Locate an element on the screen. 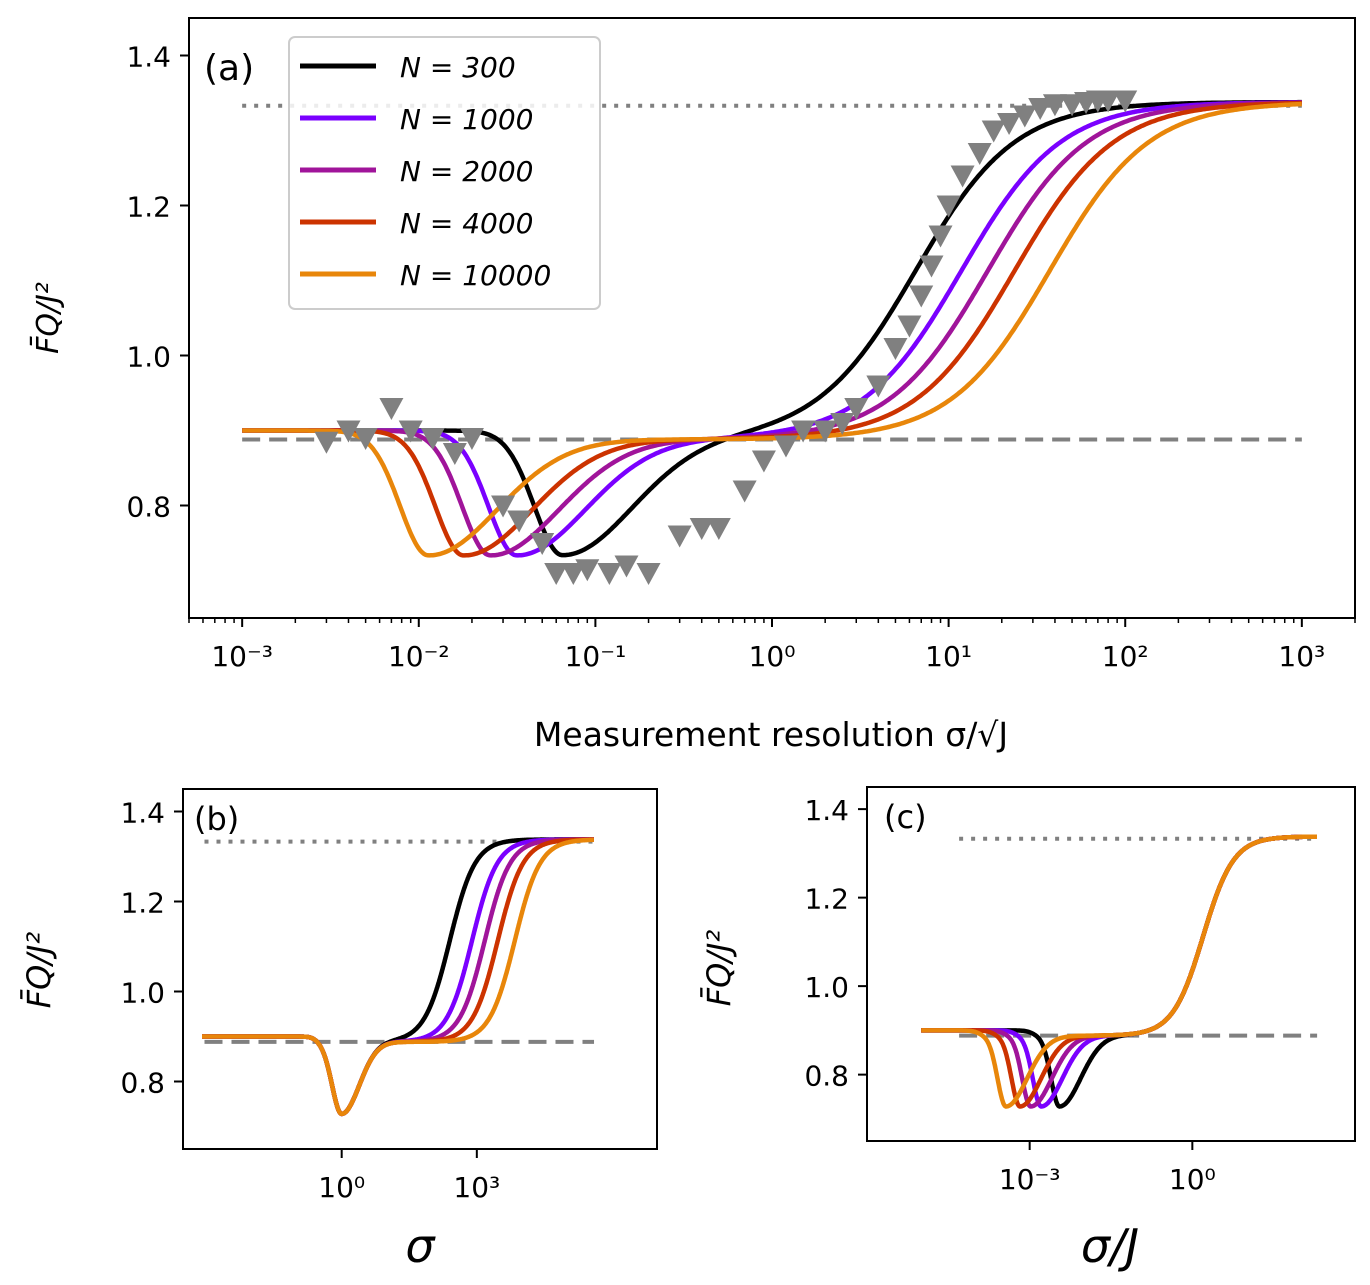 Image resolution: width=1370 pixels, height=1285 pixels. panel-b-xtick-label: 10⁰ is located at coordinates (341, 1187).